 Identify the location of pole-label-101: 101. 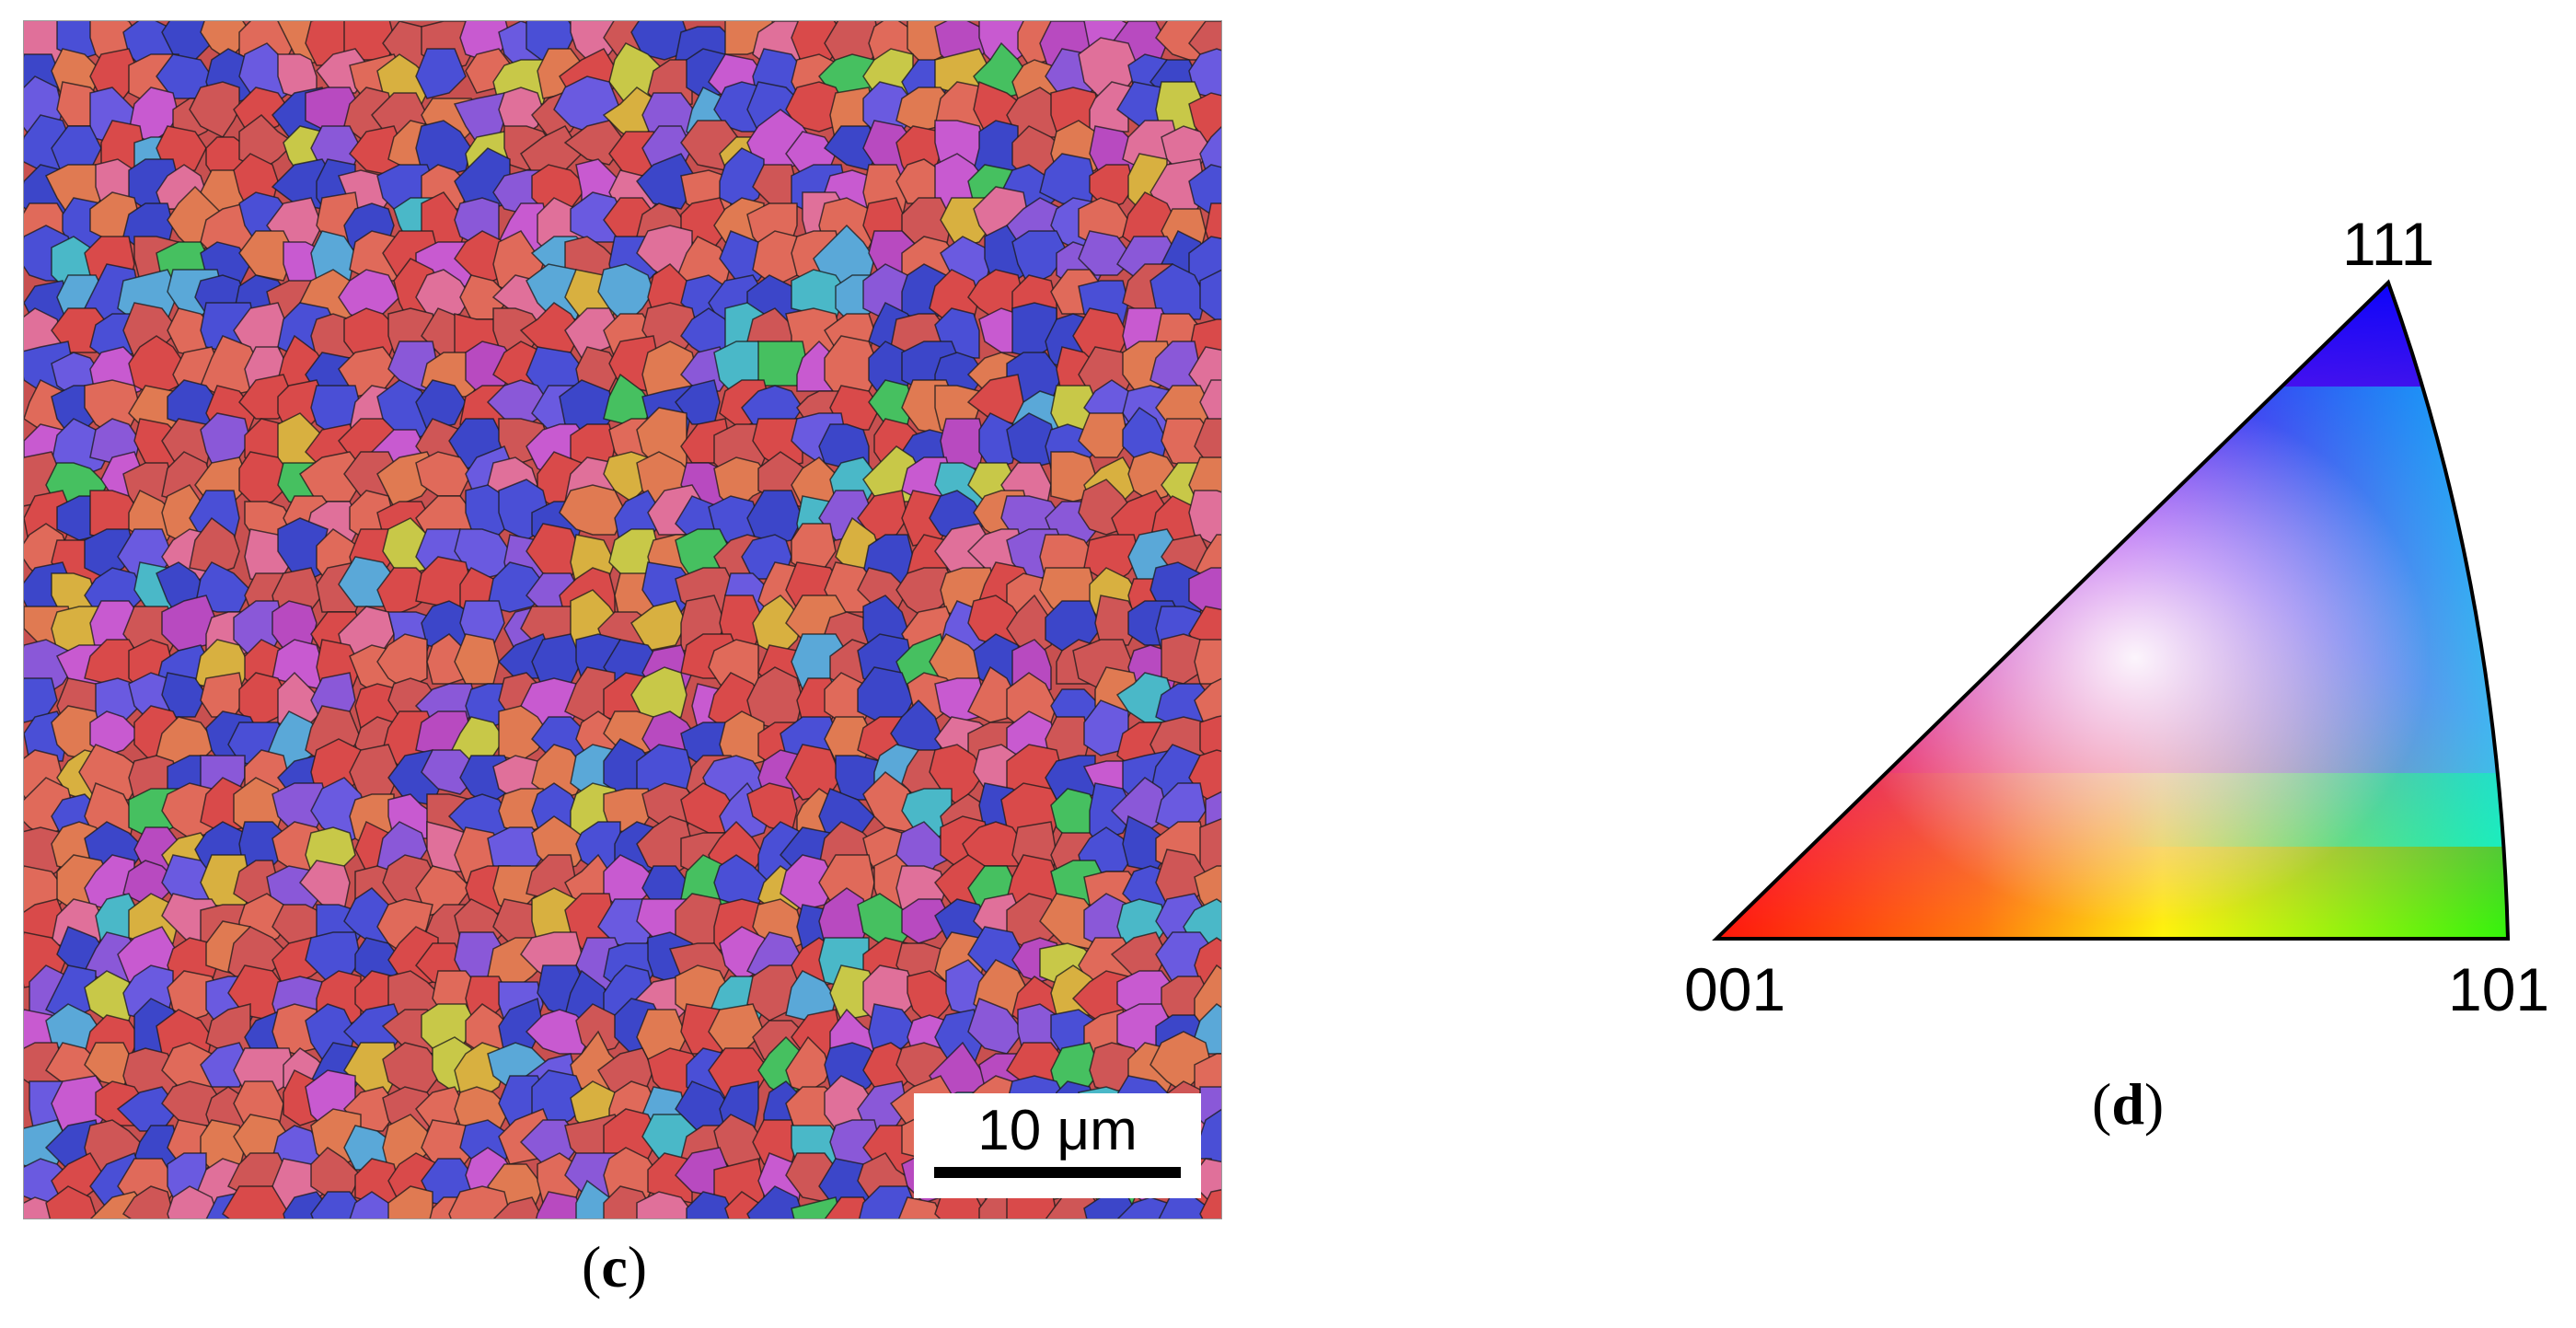
(2499, 989).